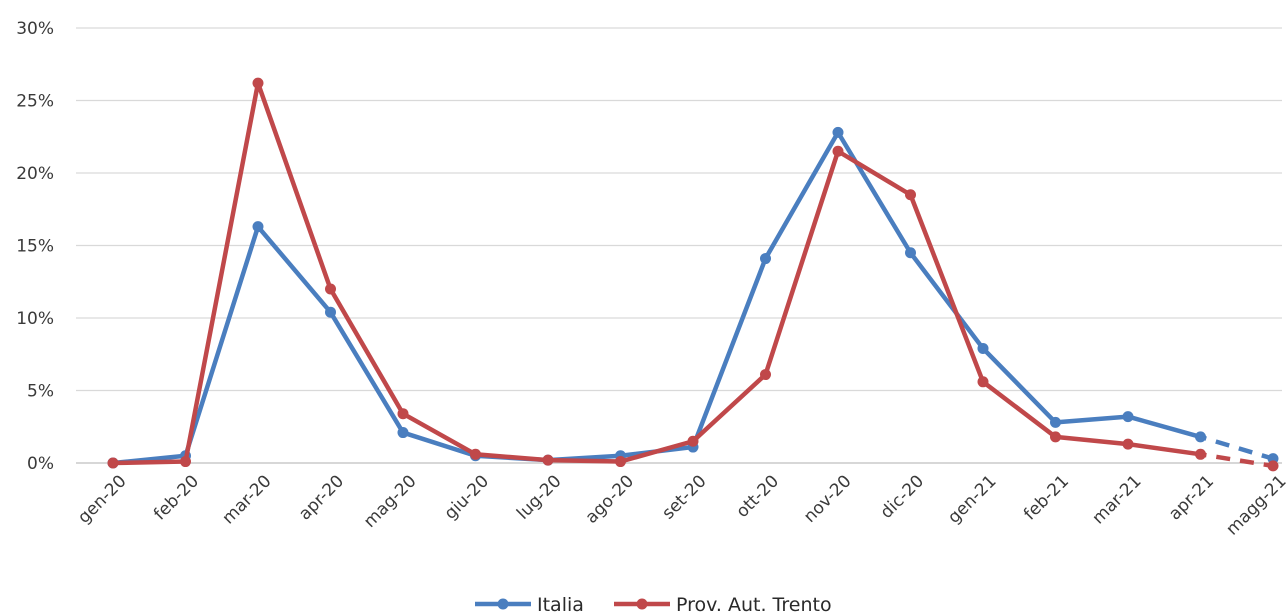 This screenshot has width=1286, height=612. What do you see at coordinates (1254, 505) in the screenshot?
I see `x-tick-label: magg-21` at bounding box center [1254, 505].